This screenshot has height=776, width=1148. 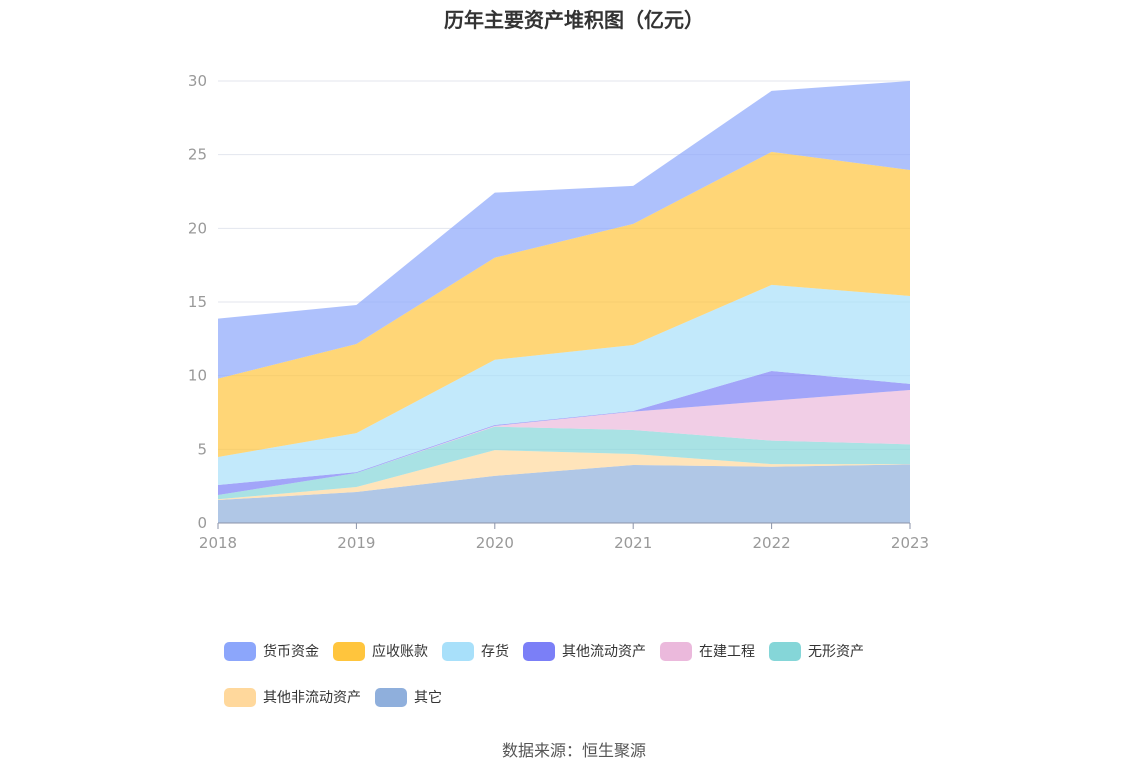 What do you see at coordinates (312, 698) in the screenshot?
I see `legend-label: 其他非流动资产` at bounding box center [312, 698].